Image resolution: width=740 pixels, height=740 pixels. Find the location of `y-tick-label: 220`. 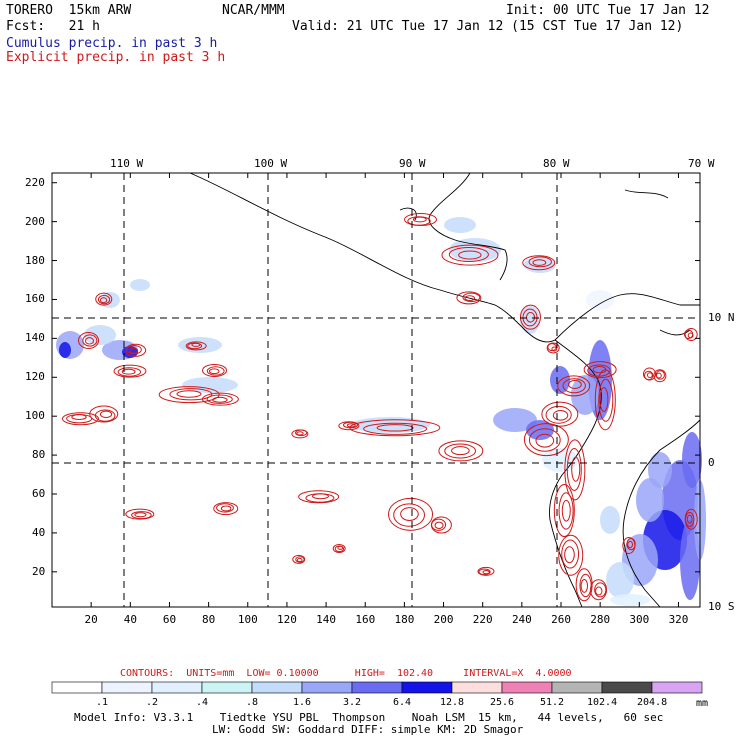

y-tick-label: 220 is located at coordinates (35, 182).